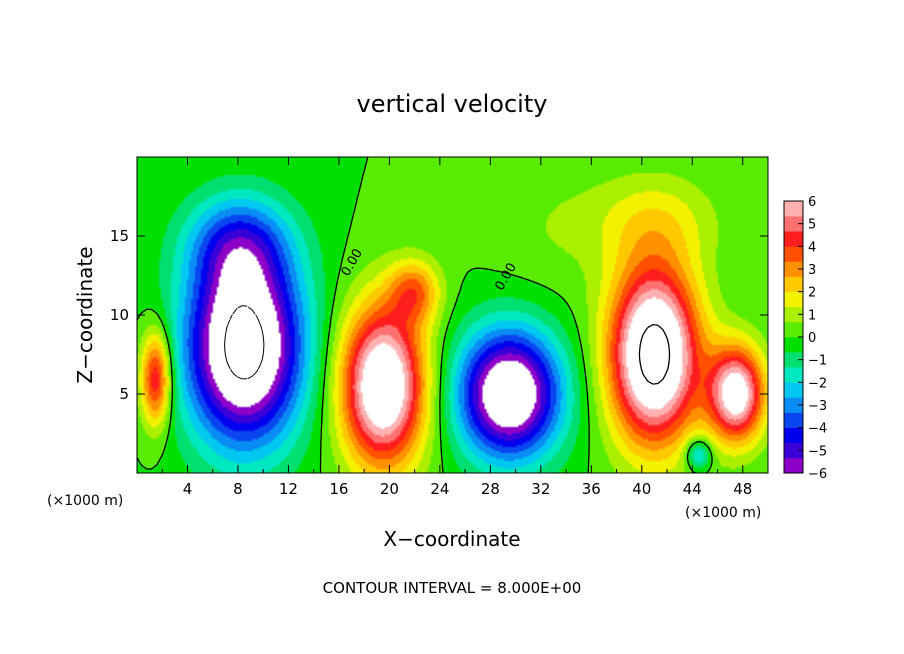  What do you see at coordinates (817, 406) in the screenshot?
I see `colorbar-tick-label: −3` at bounding box center [817, 406].